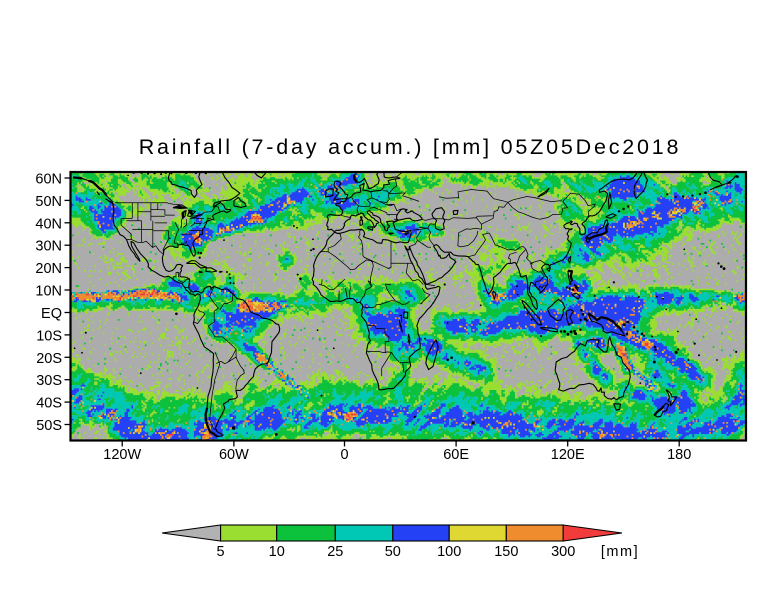 This screenshot has width=784, height=612. I want to click on svg-text: 50, so click(393, 552).